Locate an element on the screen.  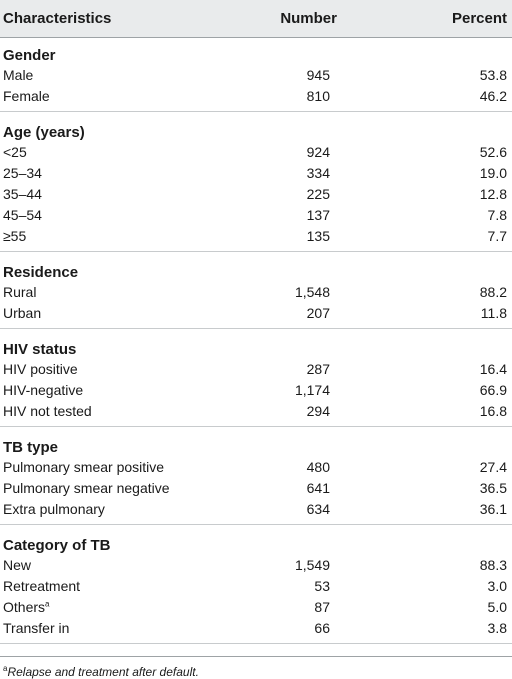
row-label: Urban is located at coordinates (120, 313).